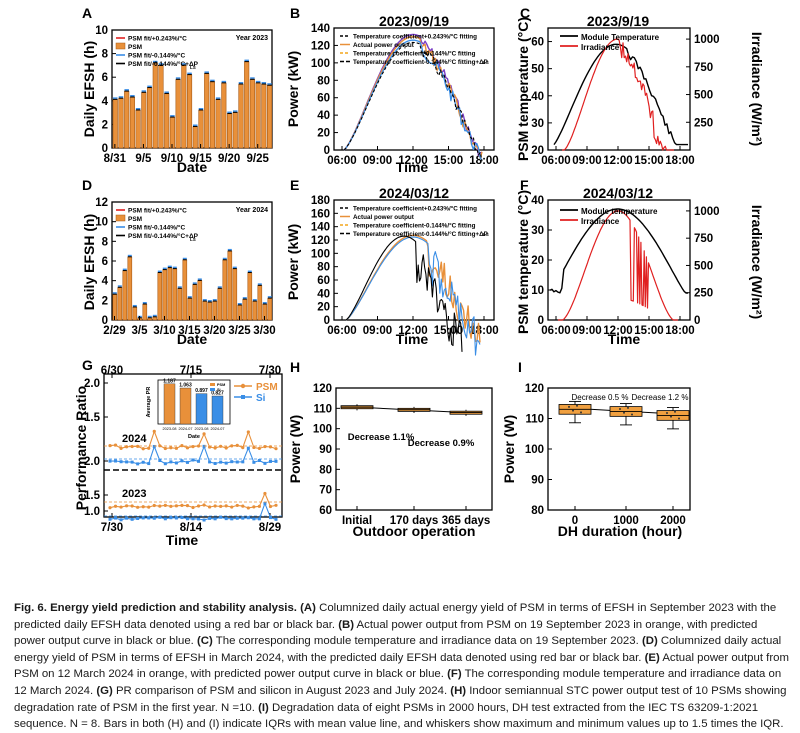 This screenshot has width=800, height=733. What do you see at coordinates (140, 331) in the screenshot?
I see `d-x-tick-label: 3/5` at bounding box center [140, 331].